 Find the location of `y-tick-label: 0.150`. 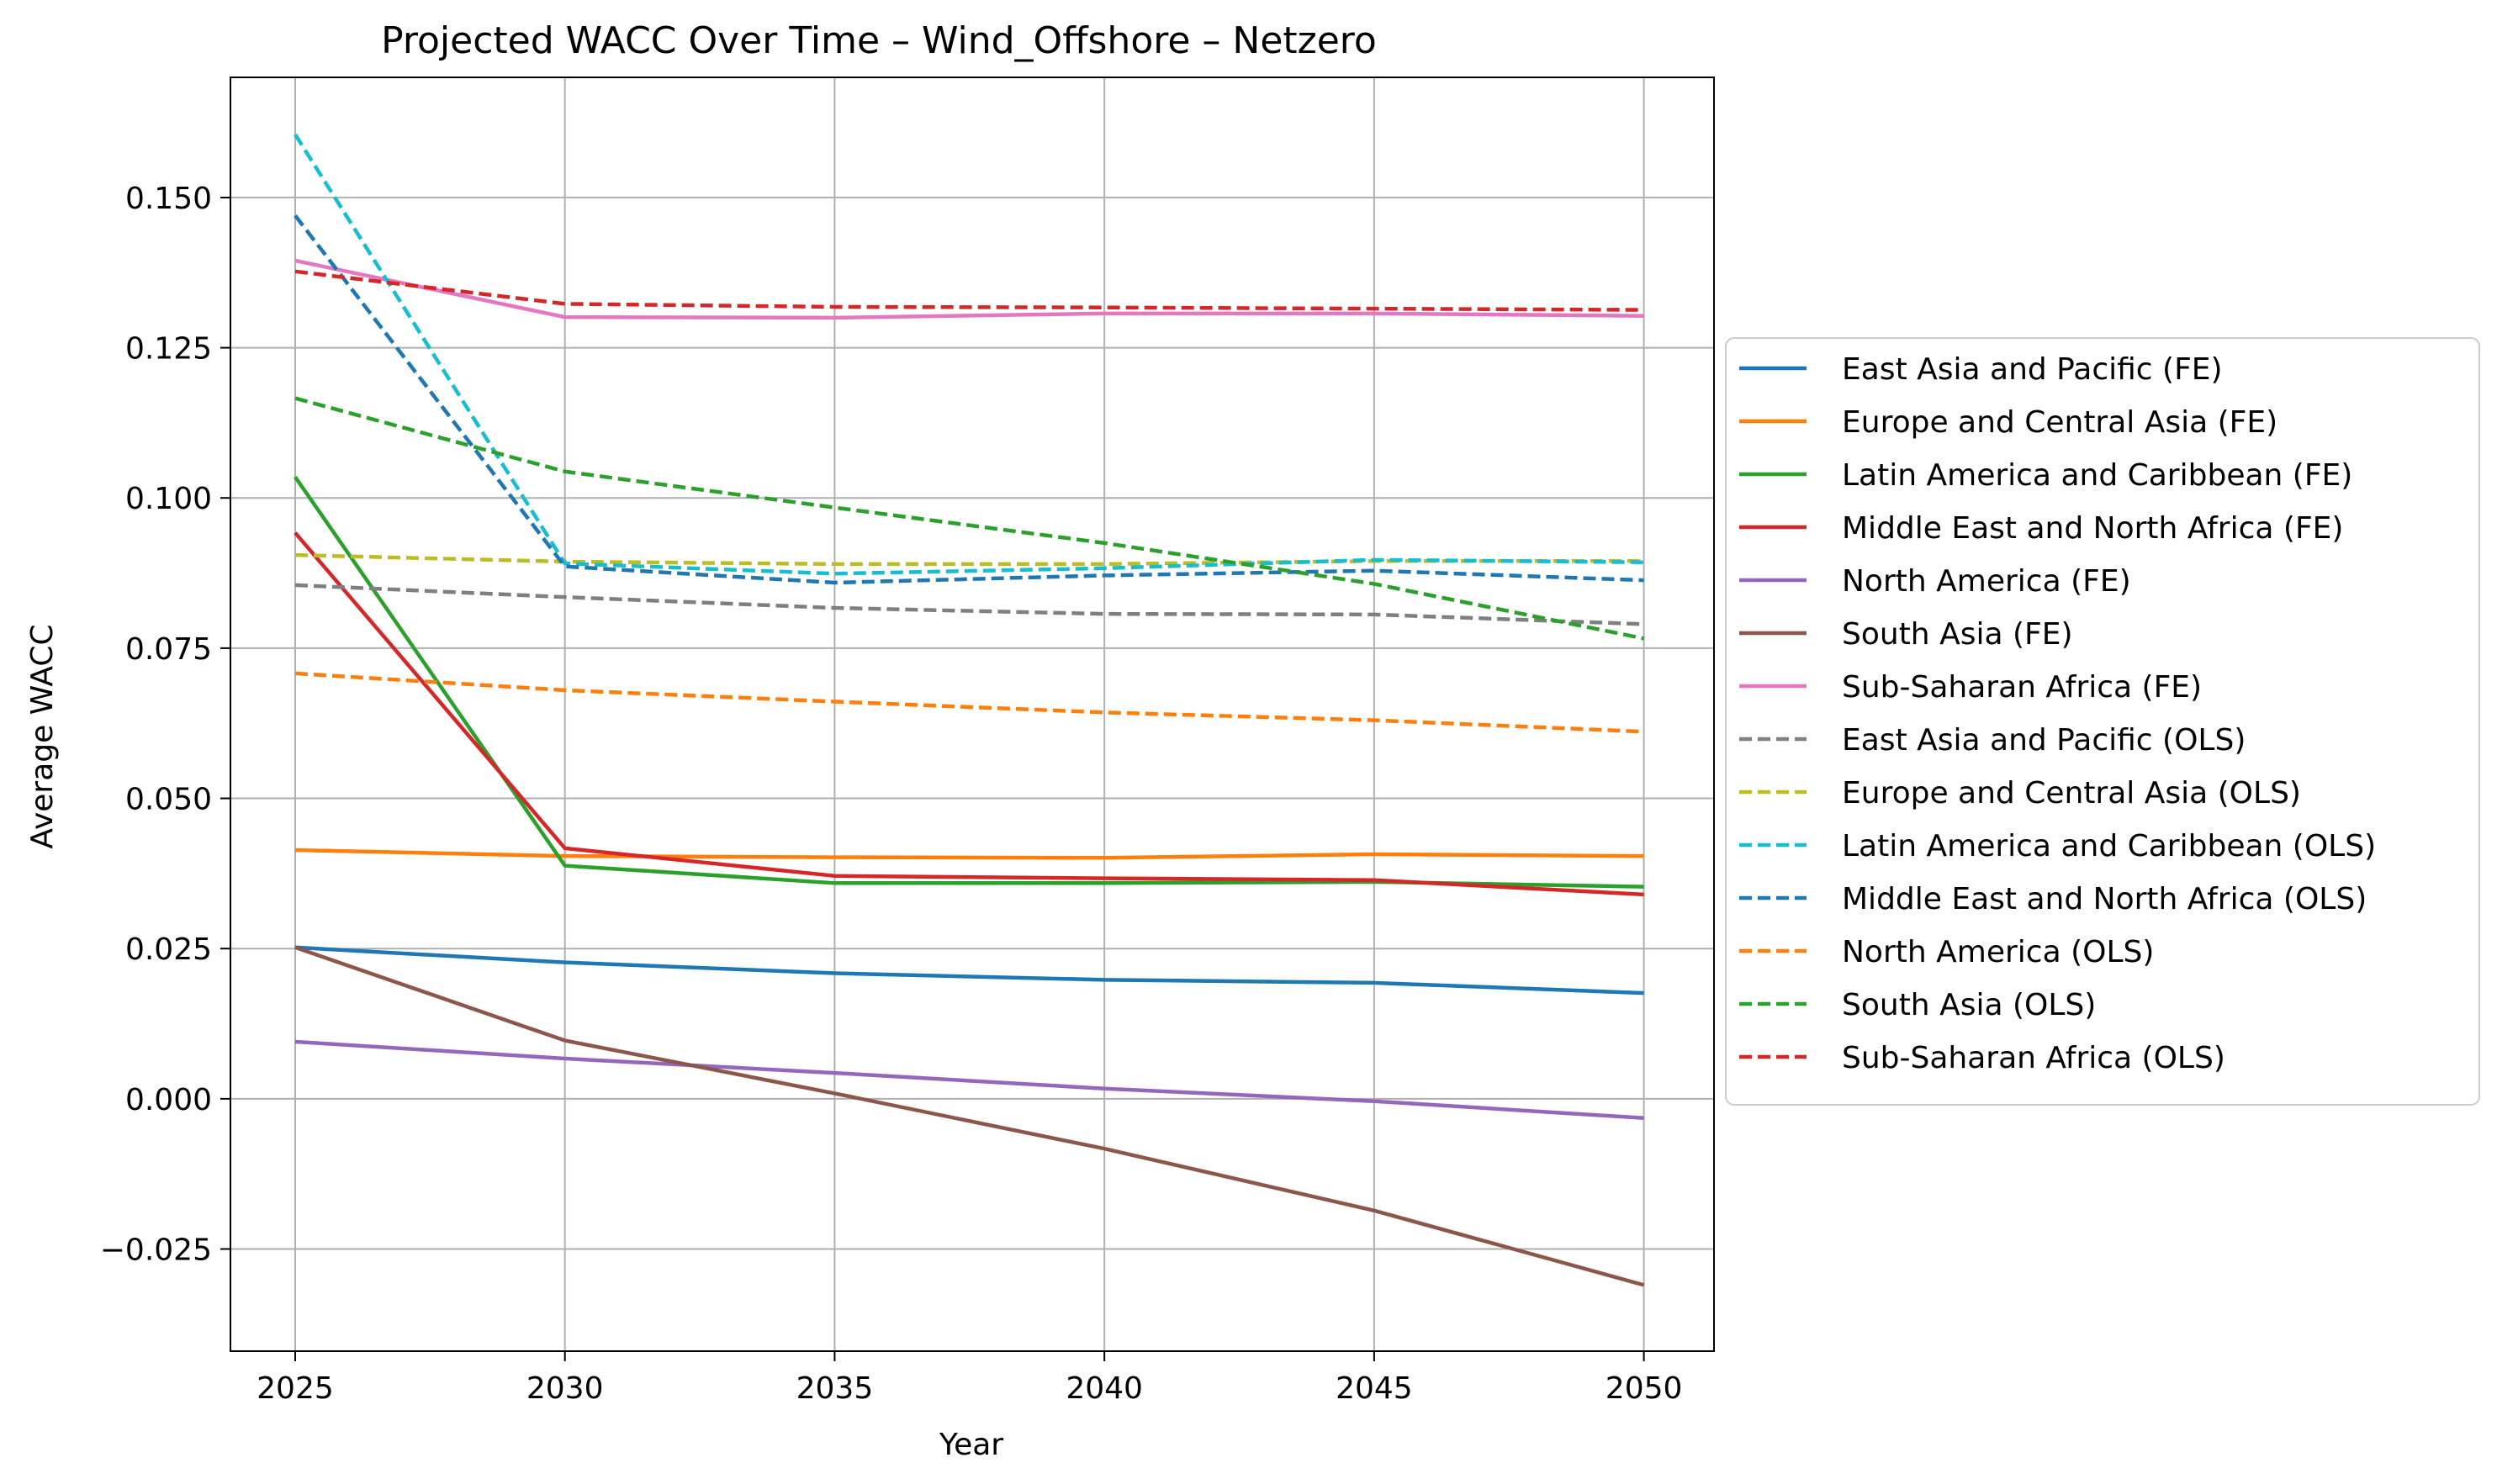

y-tick-label: 0.150 is located at coordinates (168, 199).